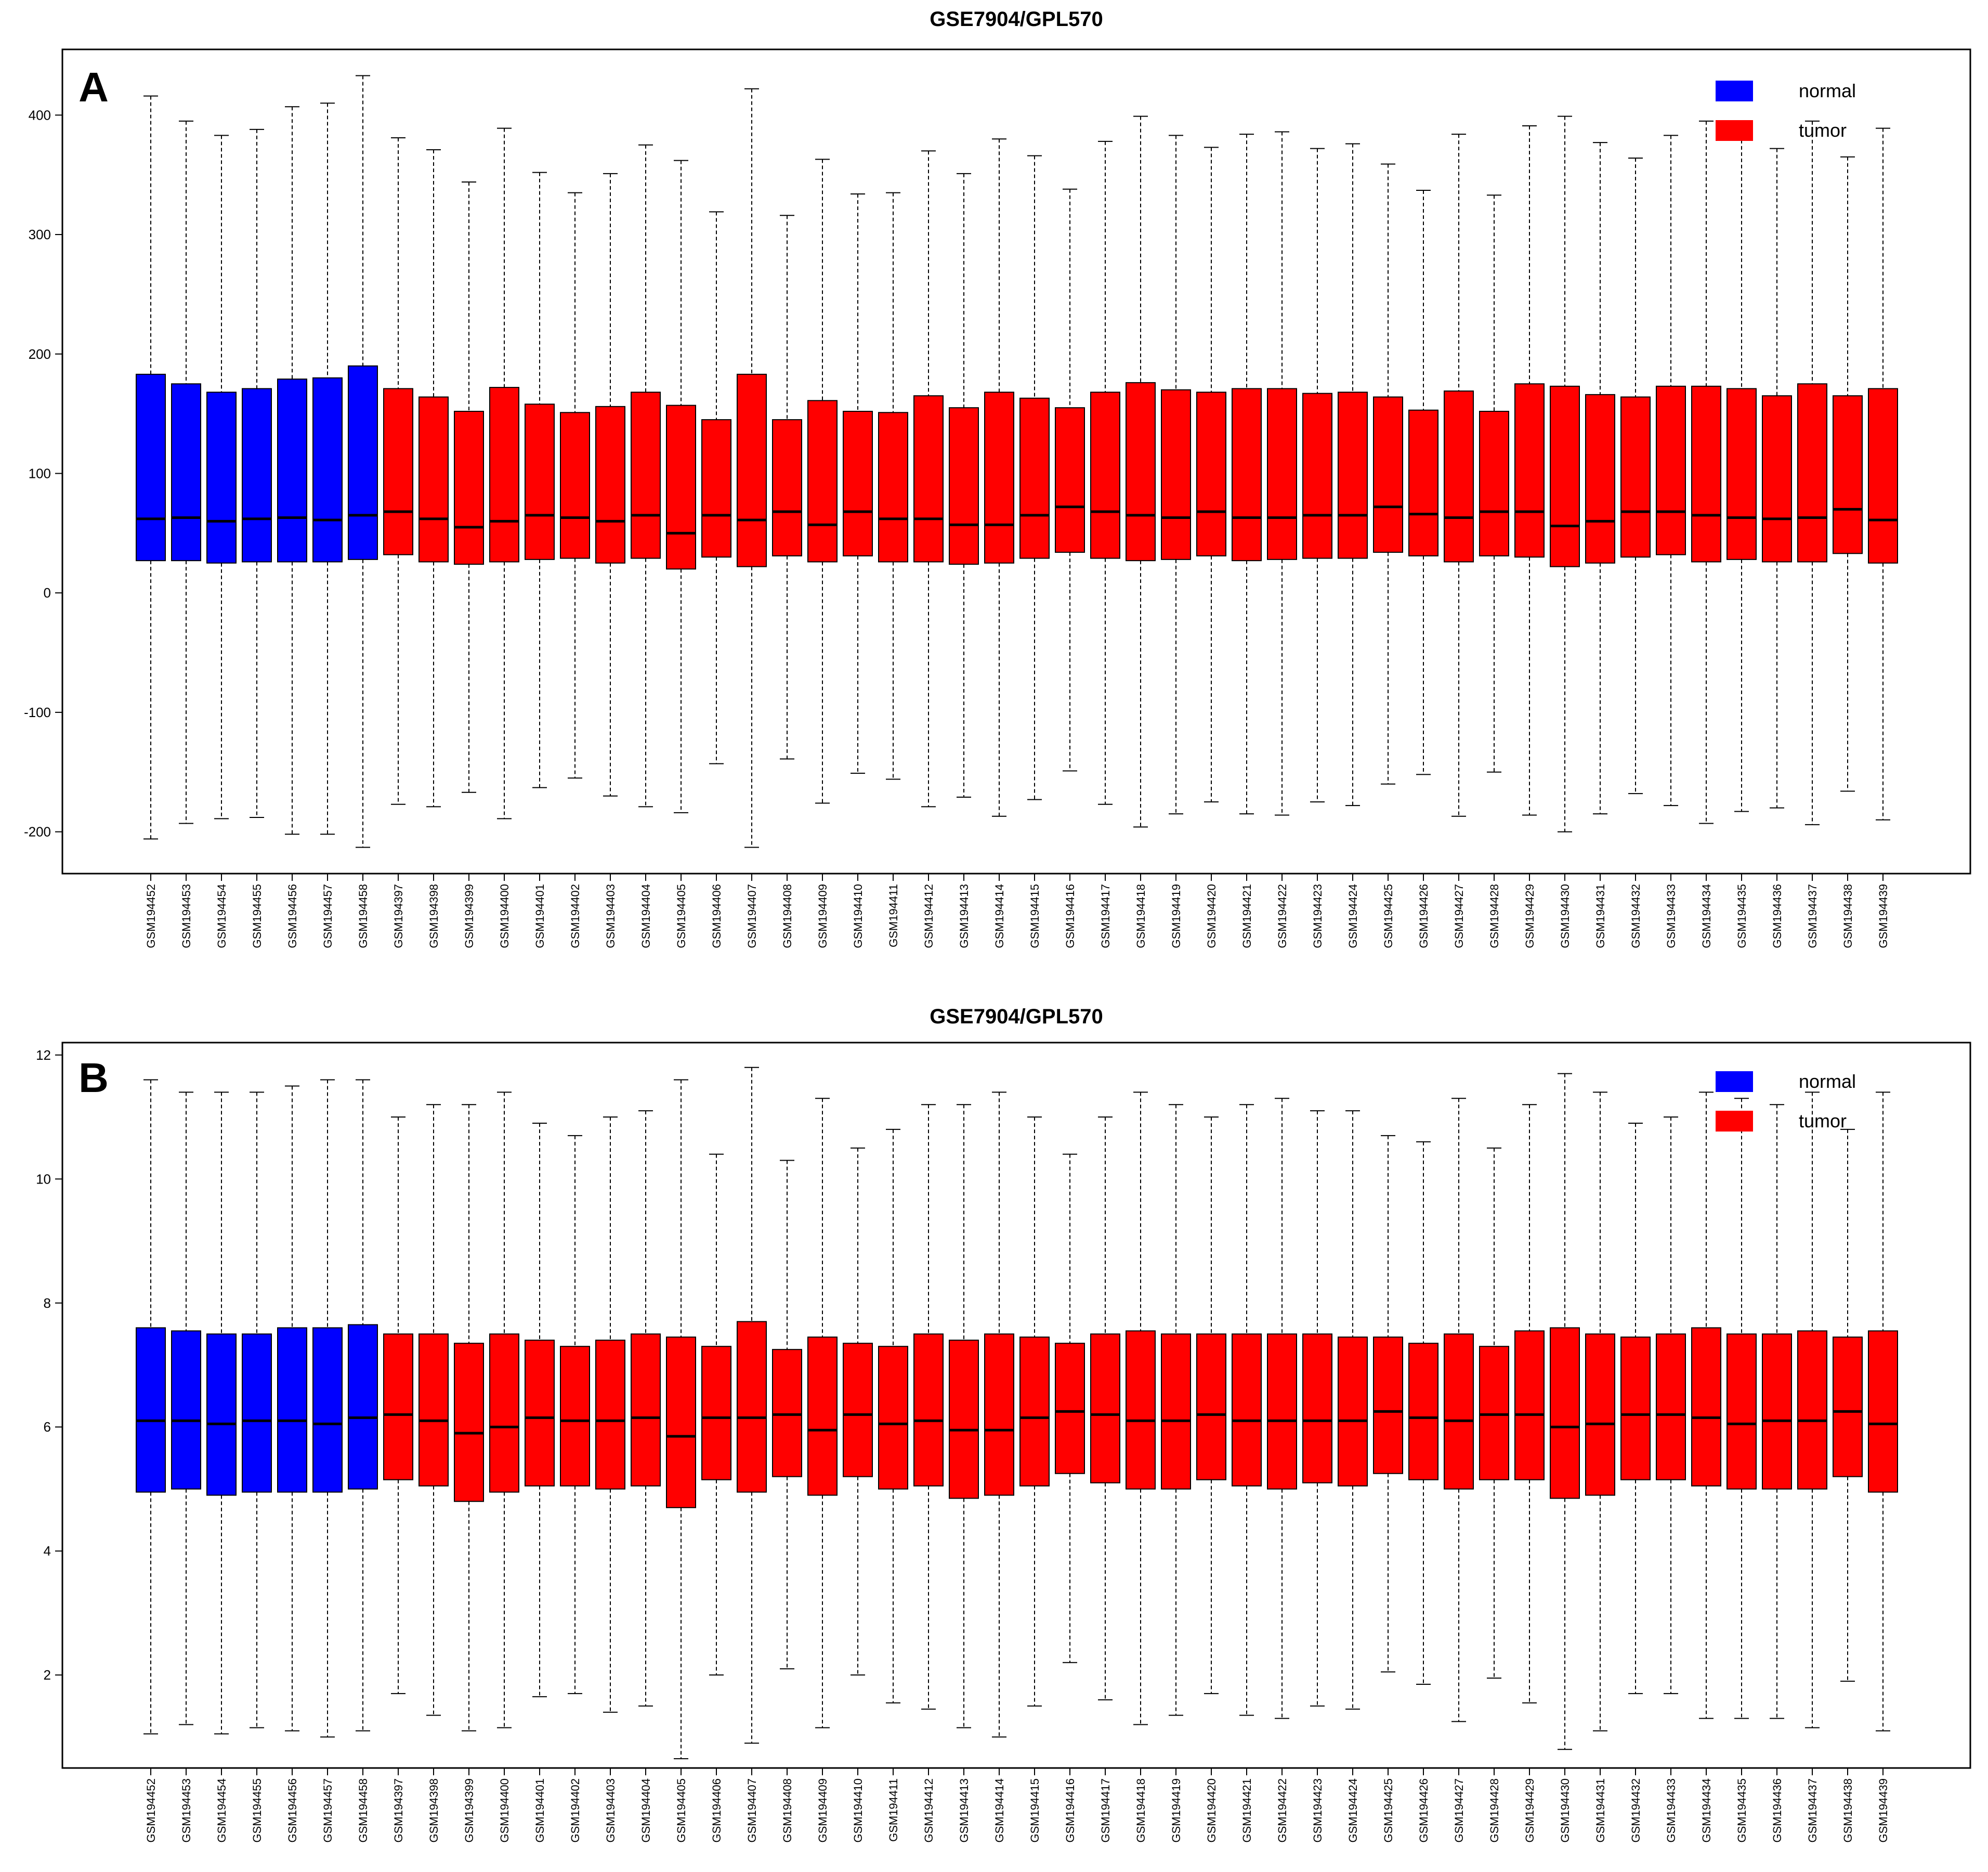  I want to click on x-tick-label: GSM194424, so click(1352, 1811).